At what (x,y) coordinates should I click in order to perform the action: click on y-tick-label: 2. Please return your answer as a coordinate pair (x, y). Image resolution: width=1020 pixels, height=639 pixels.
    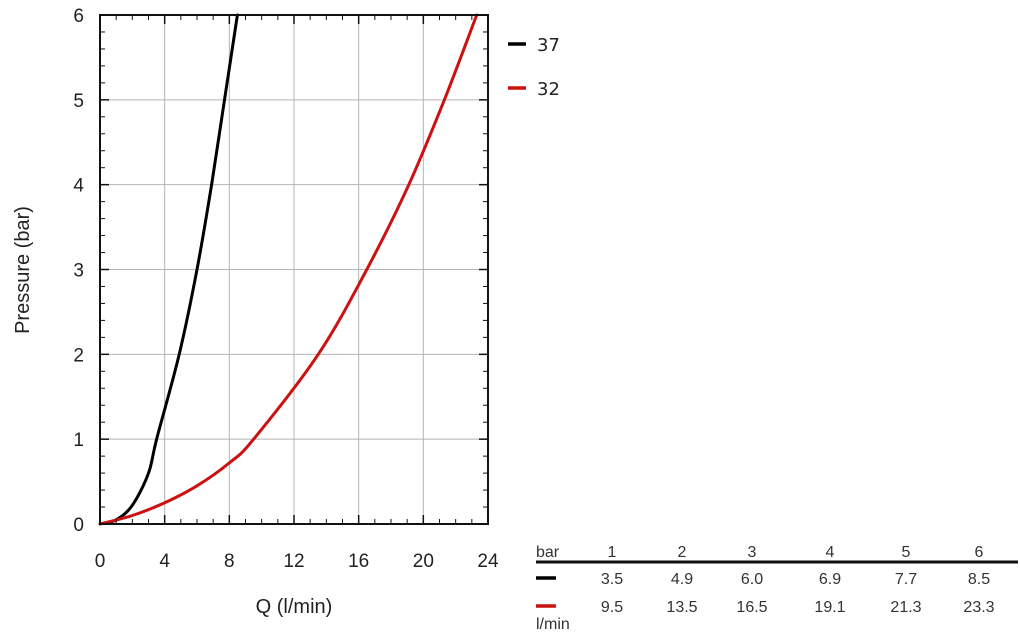
    Looking at the image, I should click on (78, 355).